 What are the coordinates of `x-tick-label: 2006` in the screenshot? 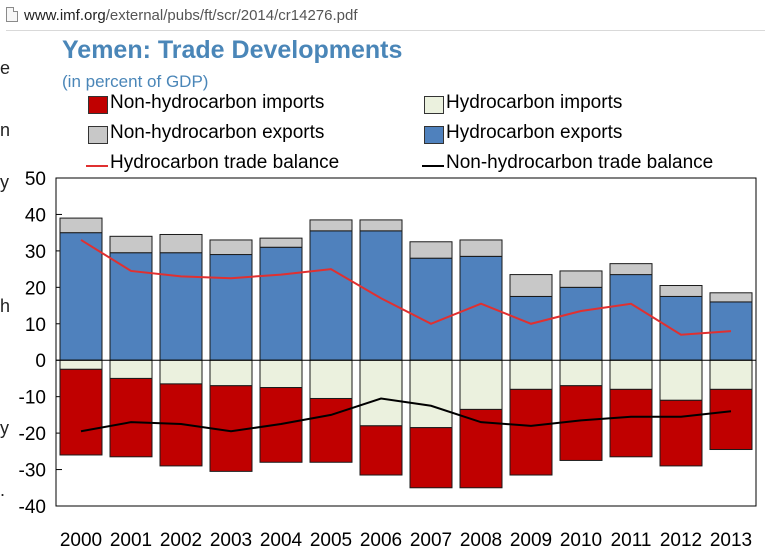 It's located at (381, 540).